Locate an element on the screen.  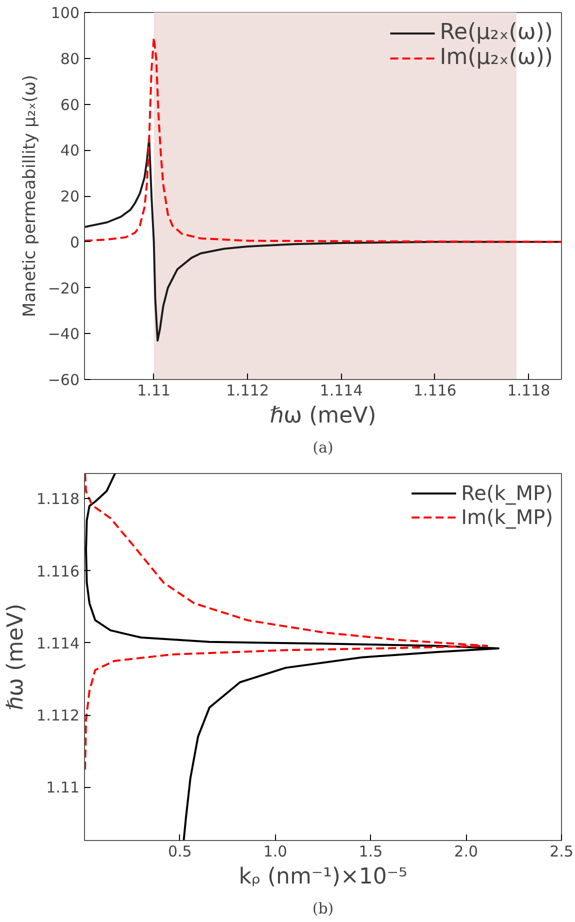
y-tick-label: 1.114 is located at coordinates (58, 643).